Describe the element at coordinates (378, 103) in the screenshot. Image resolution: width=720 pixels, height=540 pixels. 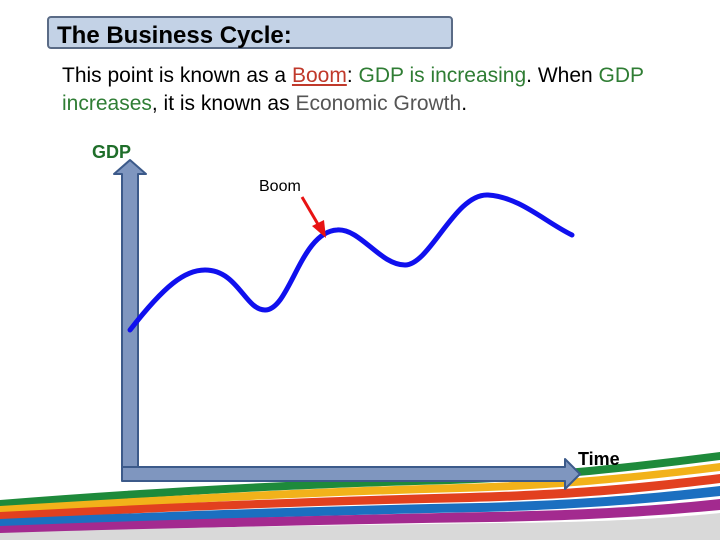
I see `economic-growth-term: Economic Growth` at that location.